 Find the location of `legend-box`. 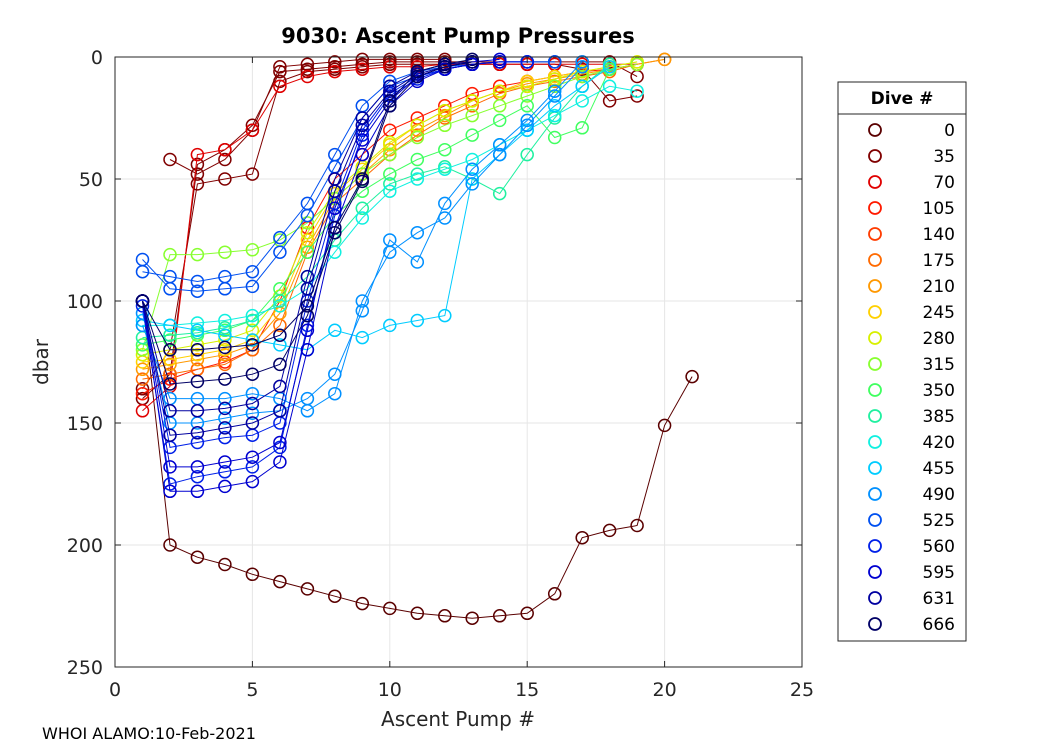

legend-box is located at coordinates (902, 361).